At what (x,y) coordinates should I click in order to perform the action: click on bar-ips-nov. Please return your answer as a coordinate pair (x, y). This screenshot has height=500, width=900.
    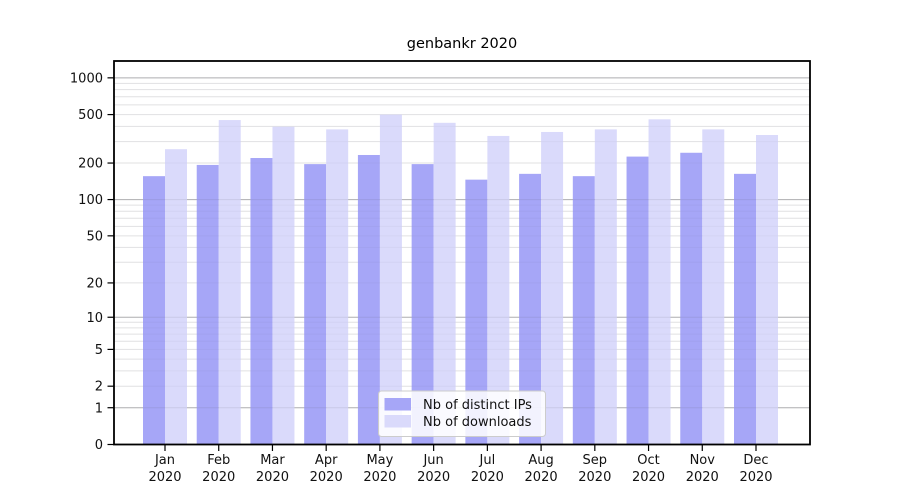
    Looking at the image, I should click on (691, 298).